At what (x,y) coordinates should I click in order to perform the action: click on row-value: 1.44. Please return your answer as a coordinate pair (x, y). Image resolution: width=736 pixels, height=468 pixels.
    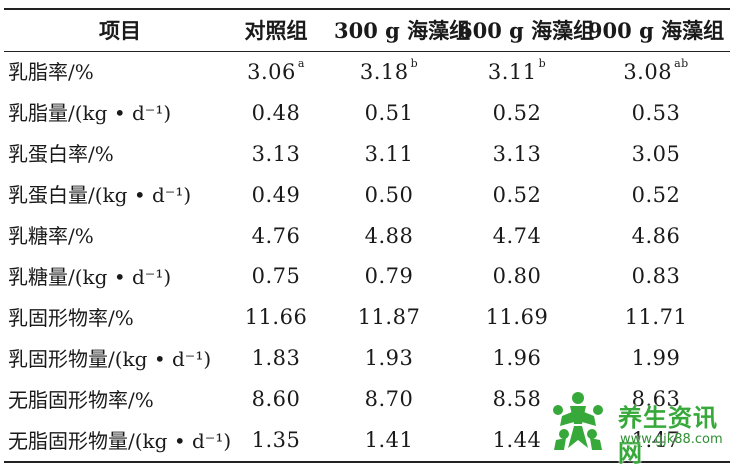
    Looking at the image, I should click on (517, 440).